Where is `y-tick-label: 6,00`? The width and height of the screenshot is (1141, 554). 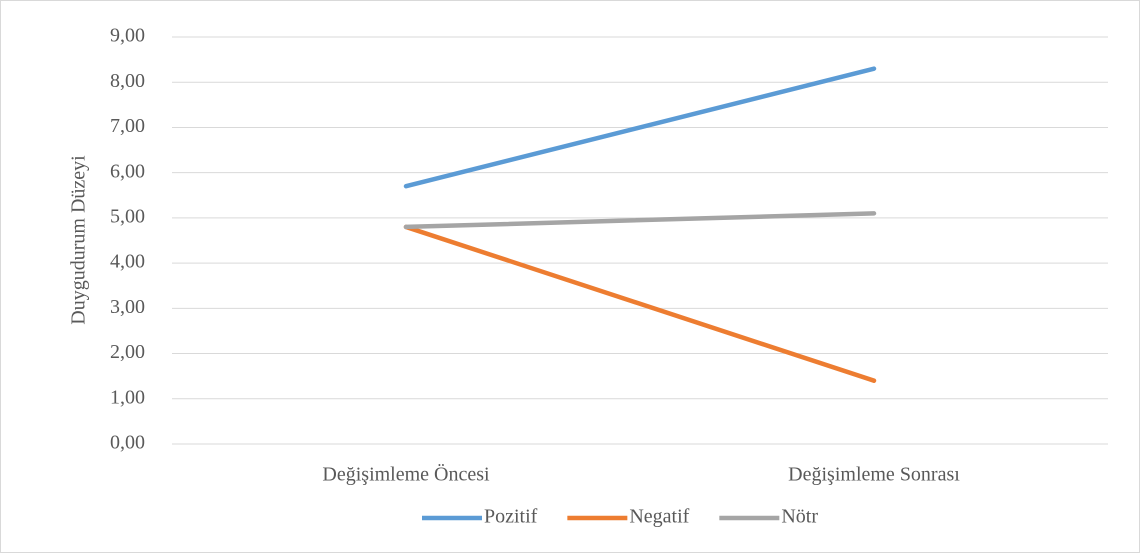 y-tick-label: 6,00 is located at coordinates (127, 171).